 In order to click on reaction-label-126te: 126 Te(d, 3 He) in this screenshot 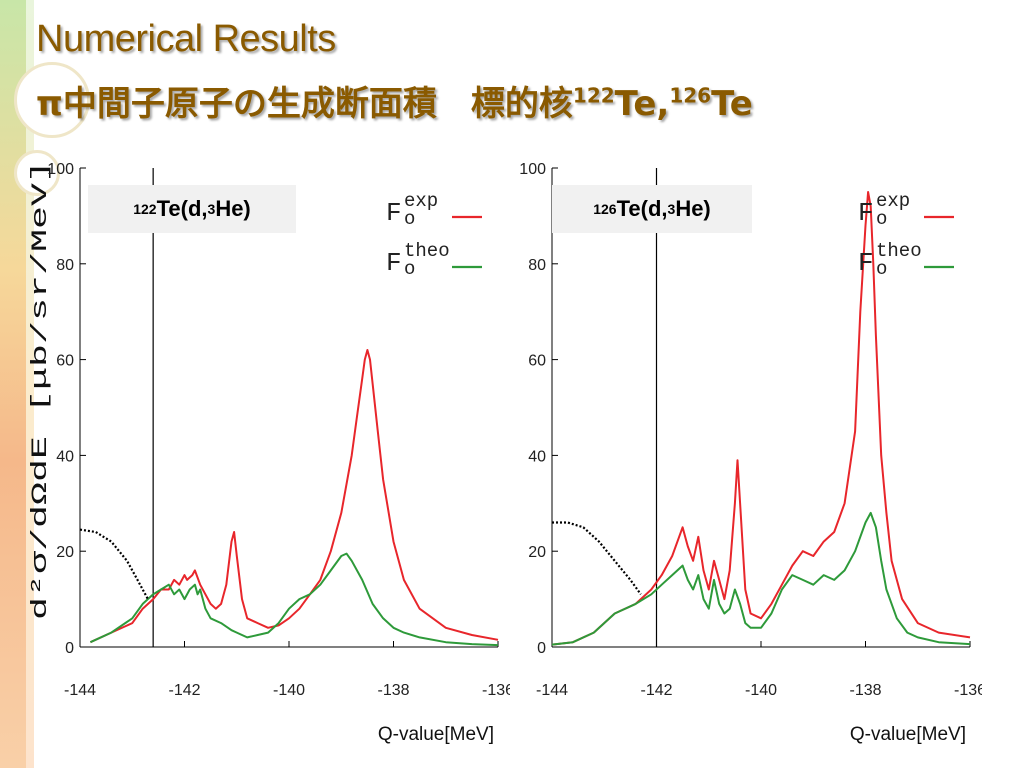, I will do `click(652, 209)`.